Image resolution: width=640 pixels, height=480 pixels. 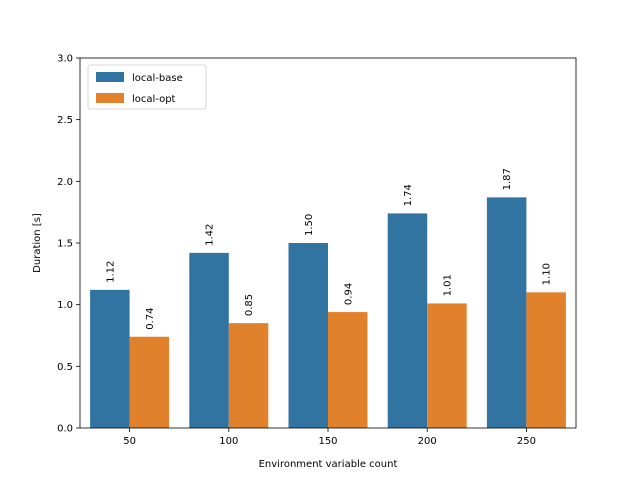 What do you see at coordinates (65, 59) in the screenshot?
I see `y-tick-label: 3.0` at bounding box center [65, 59].